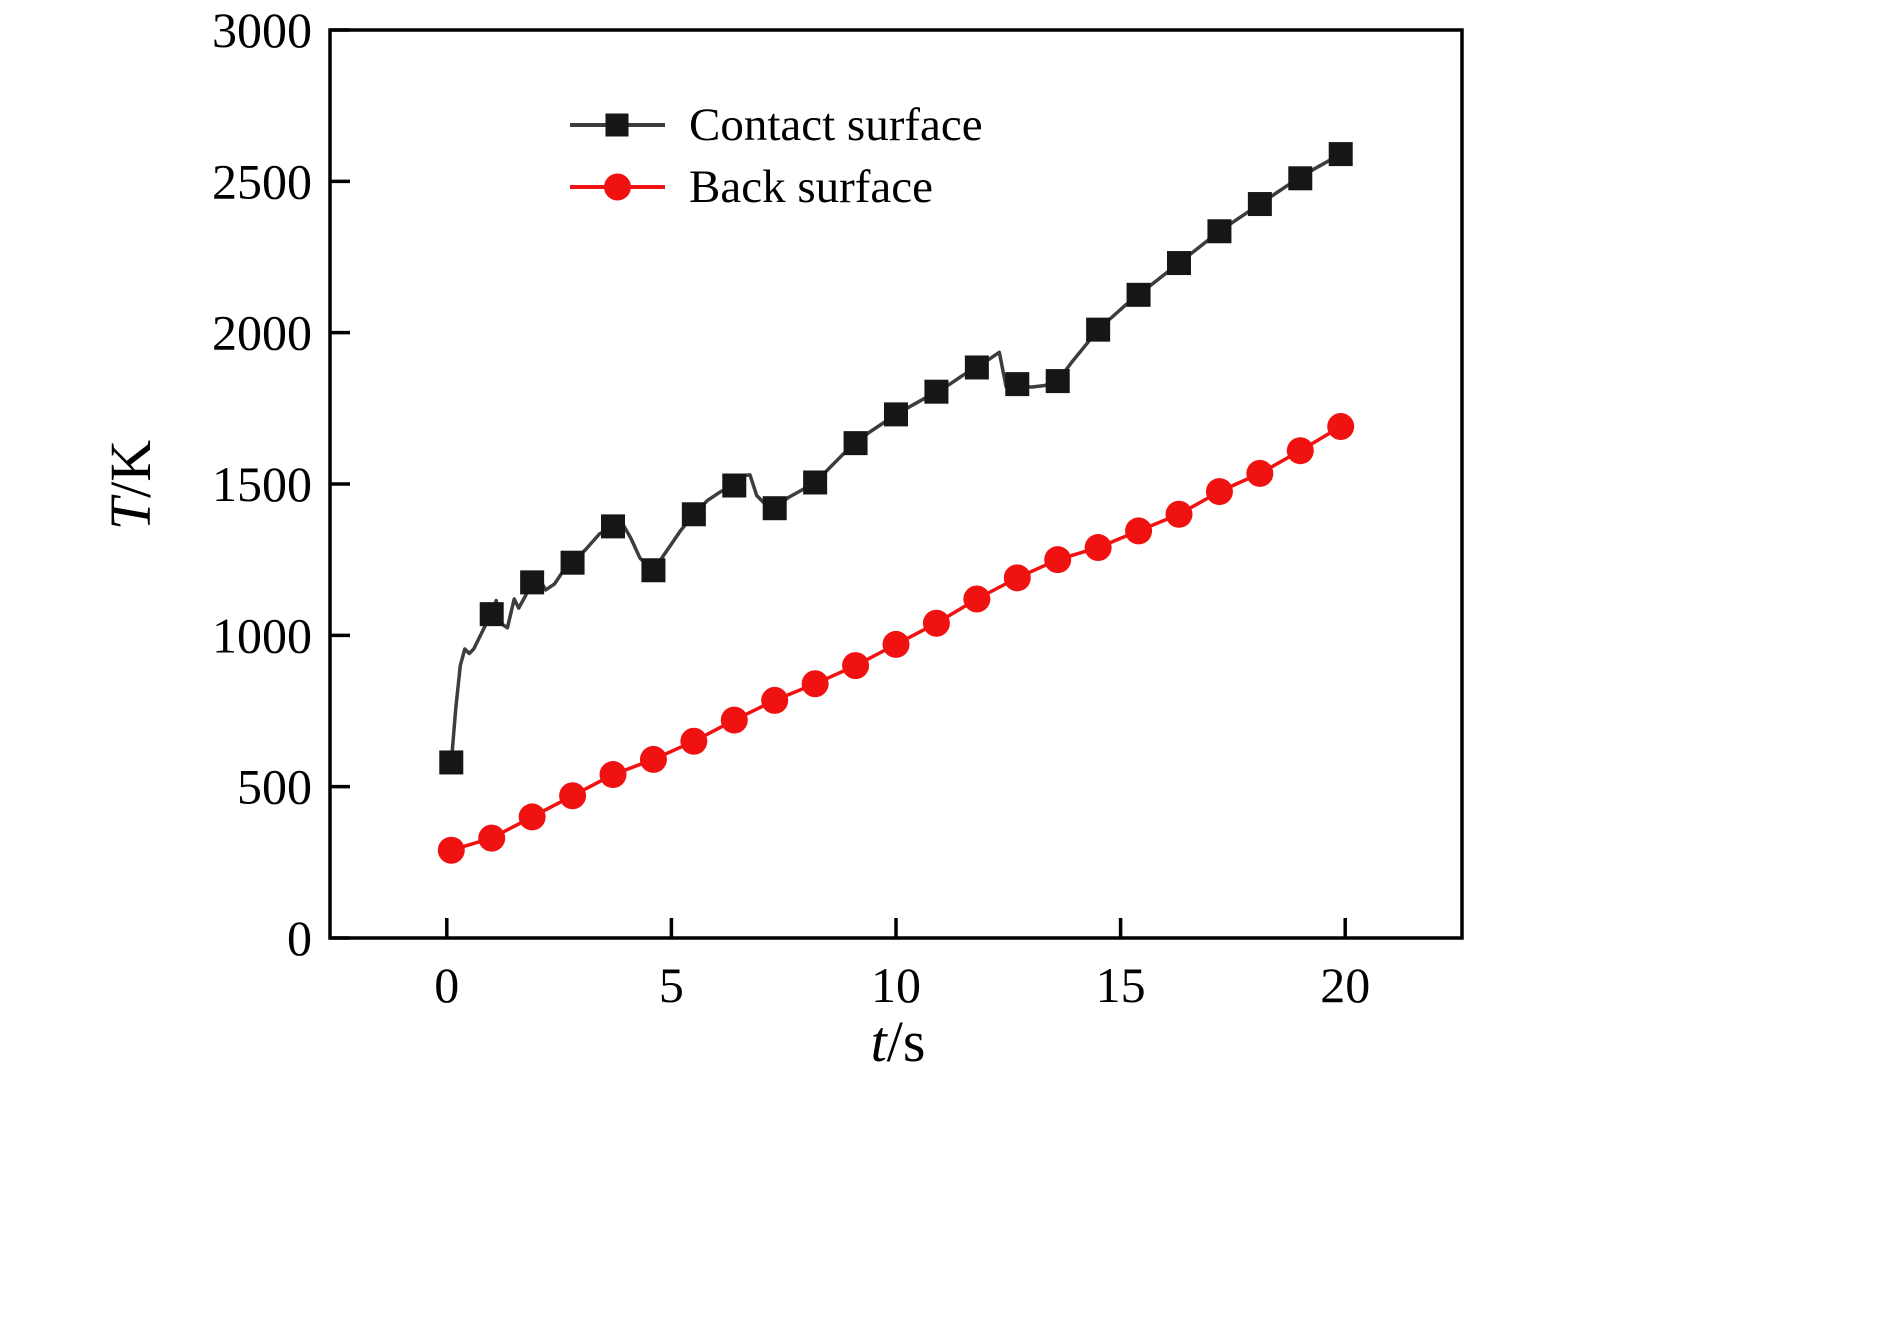  I want to click on x-tick-label: 5, so click(671, 985).